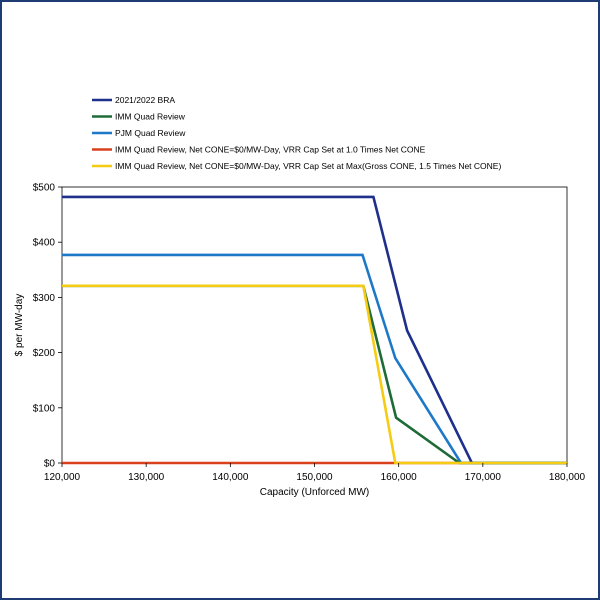 This screenshot has width=600, height=600. I want to click on x-tick-label: 130,000, so click(146, 477).